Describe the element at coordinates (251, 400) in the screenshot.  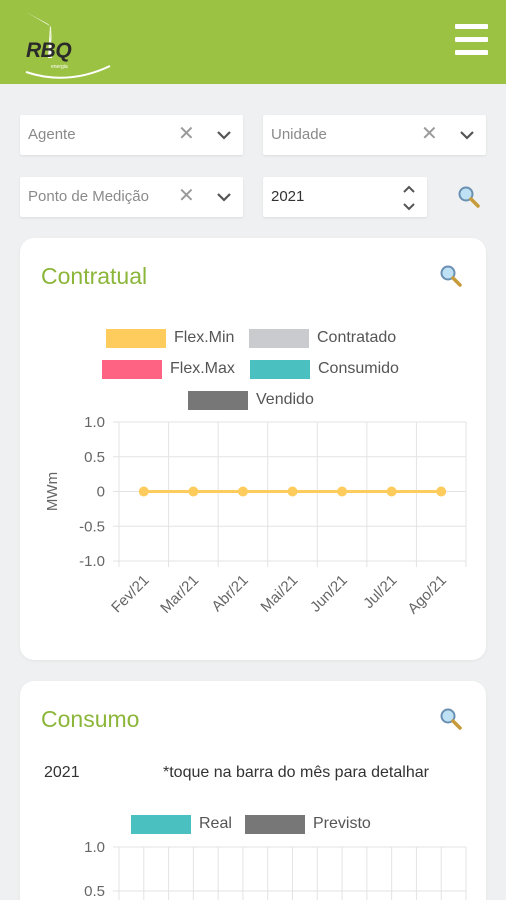
I see `legend-vendido: Vendido` at that location.